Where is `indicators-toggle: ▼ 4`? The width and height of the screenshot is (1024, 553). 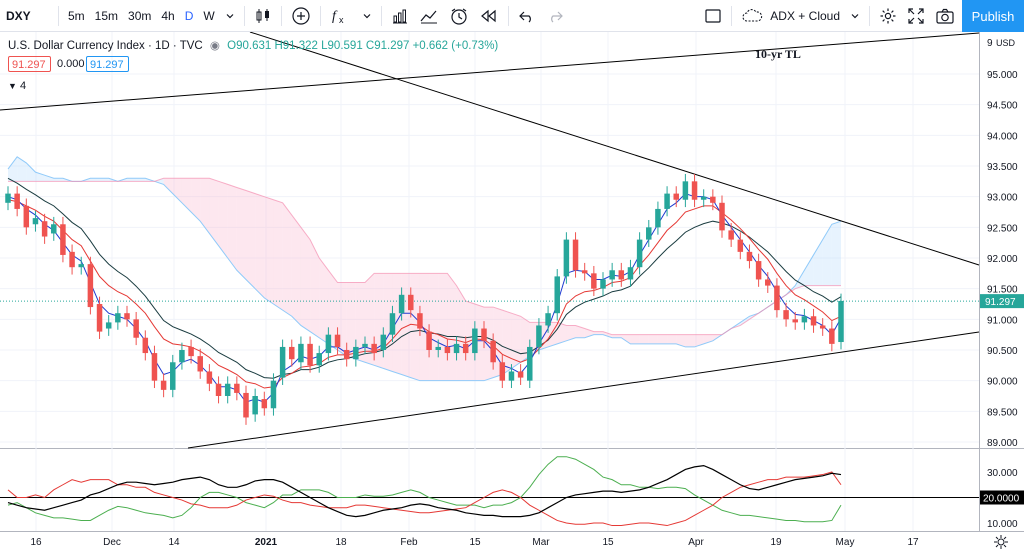
indicators-toggle: ▼ 4 is located at coordinates (17, 86).